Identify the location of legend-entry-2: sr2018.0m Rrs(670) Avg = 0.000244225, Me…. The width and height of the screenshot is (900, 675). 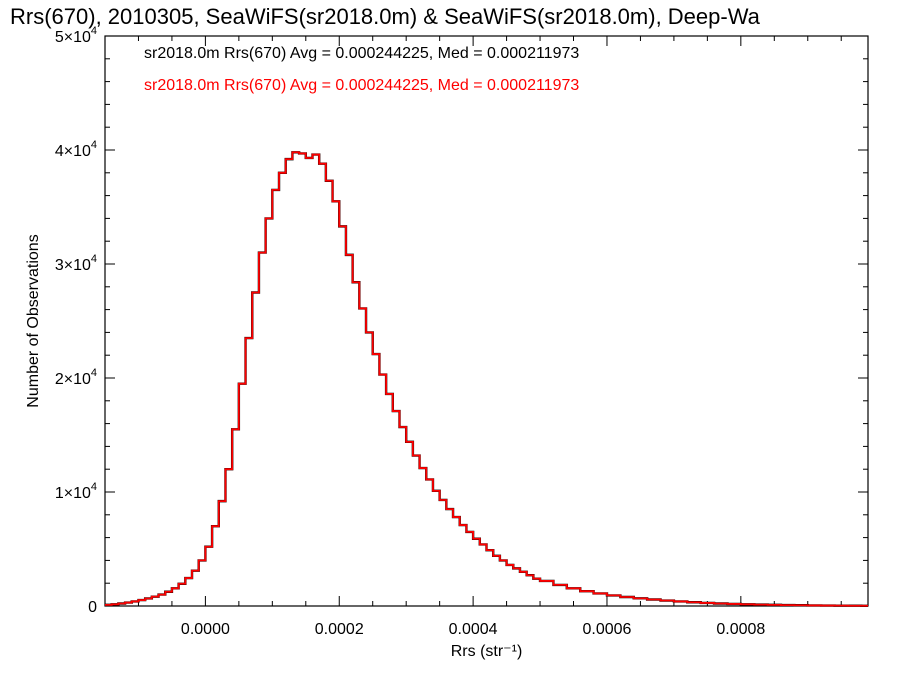
(361, 85).